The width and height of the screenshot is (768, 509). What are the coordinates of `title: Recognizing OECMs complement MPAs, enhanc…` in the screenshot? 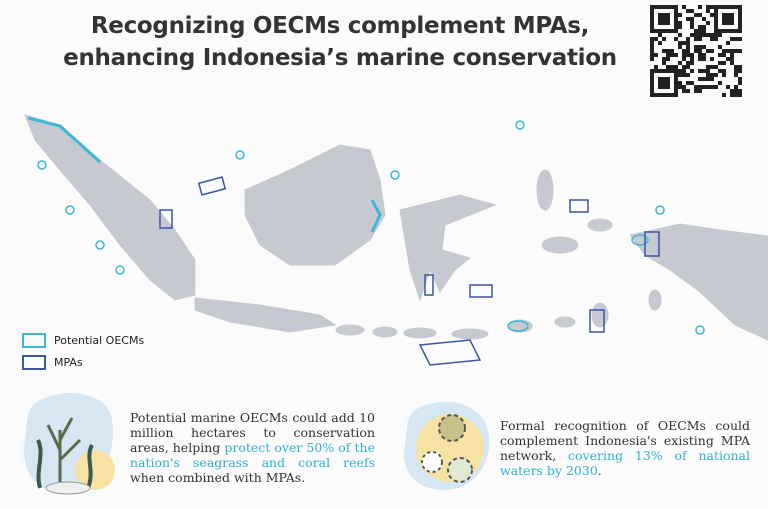 It's located at (340, 42).